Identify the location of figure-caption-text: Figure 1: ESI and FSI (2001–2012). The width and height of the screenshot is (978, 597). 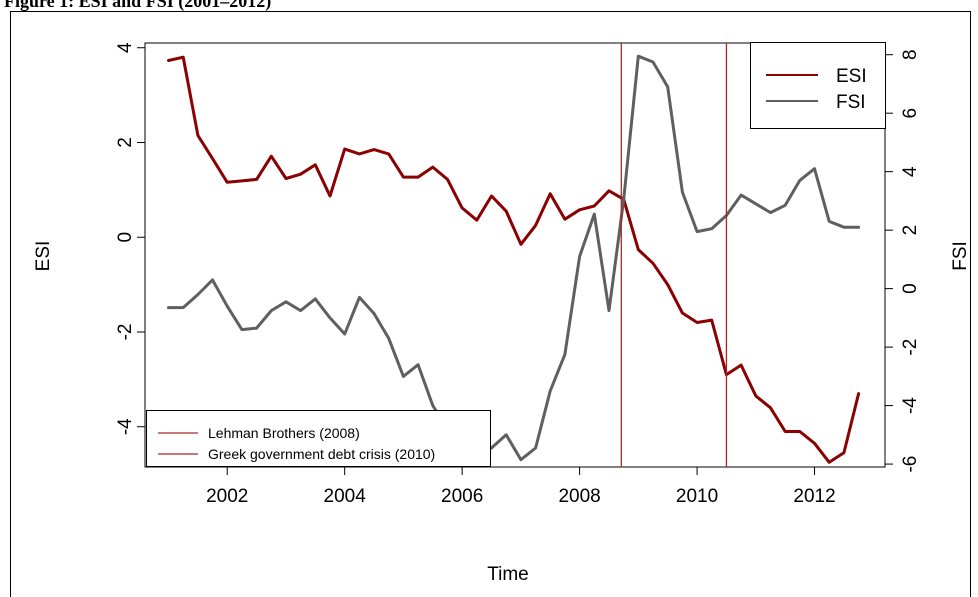
(138, 5).